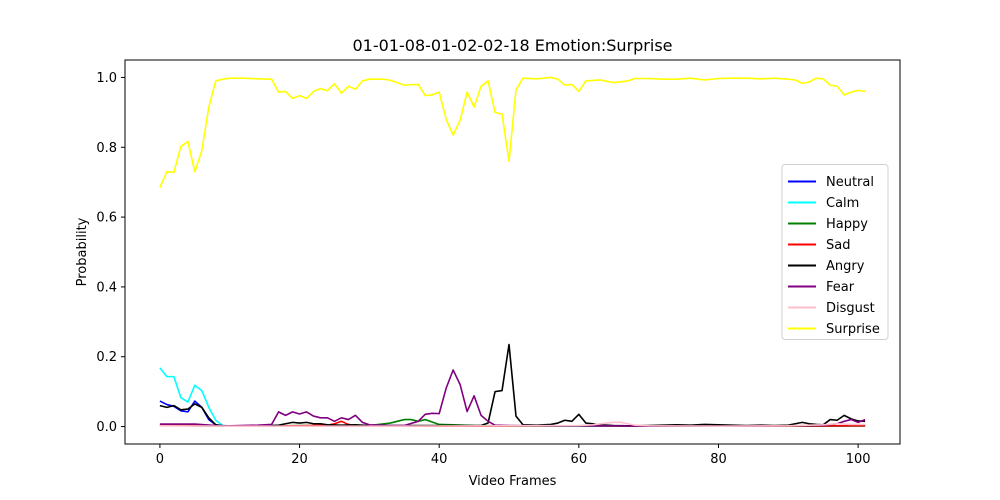 The height and width of the screenshot is (500, 1000). Describe the element at coordinates (842, 203) in the screenshot. I see `legend-label-calm: Calm` at that location.